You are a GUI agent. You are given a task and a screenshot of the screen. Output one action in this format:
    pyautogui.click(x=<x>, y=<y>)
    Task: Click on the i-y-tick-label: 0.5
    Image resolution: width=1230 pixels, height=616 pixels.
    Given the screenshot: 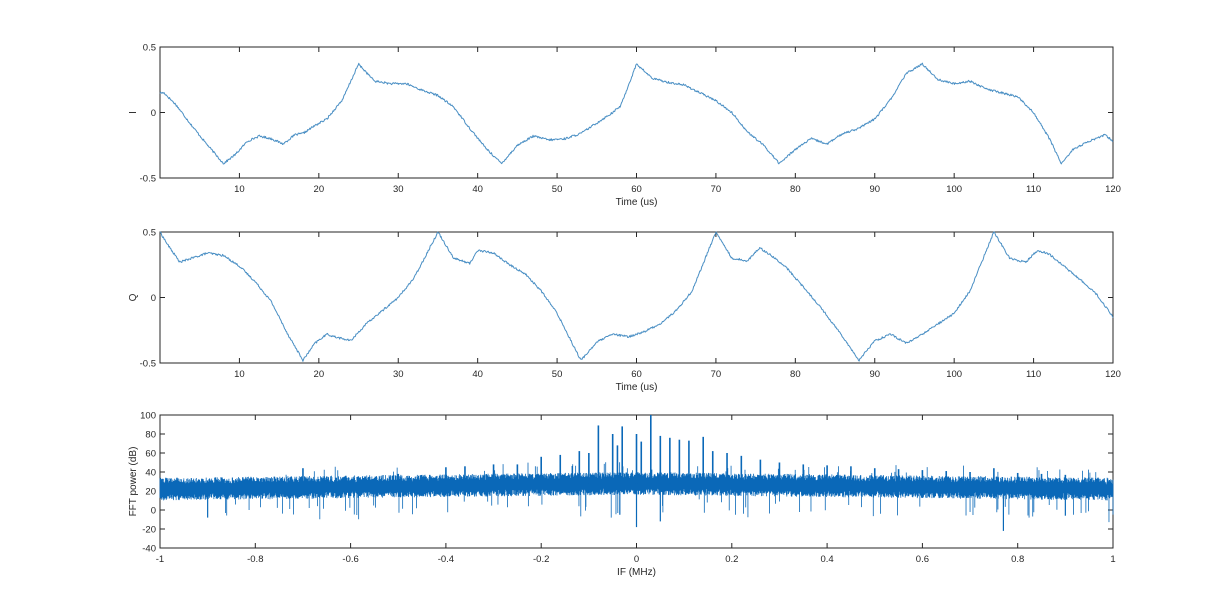 What is the action you would take?
    pyautogui.click(x=149, y=48)
    